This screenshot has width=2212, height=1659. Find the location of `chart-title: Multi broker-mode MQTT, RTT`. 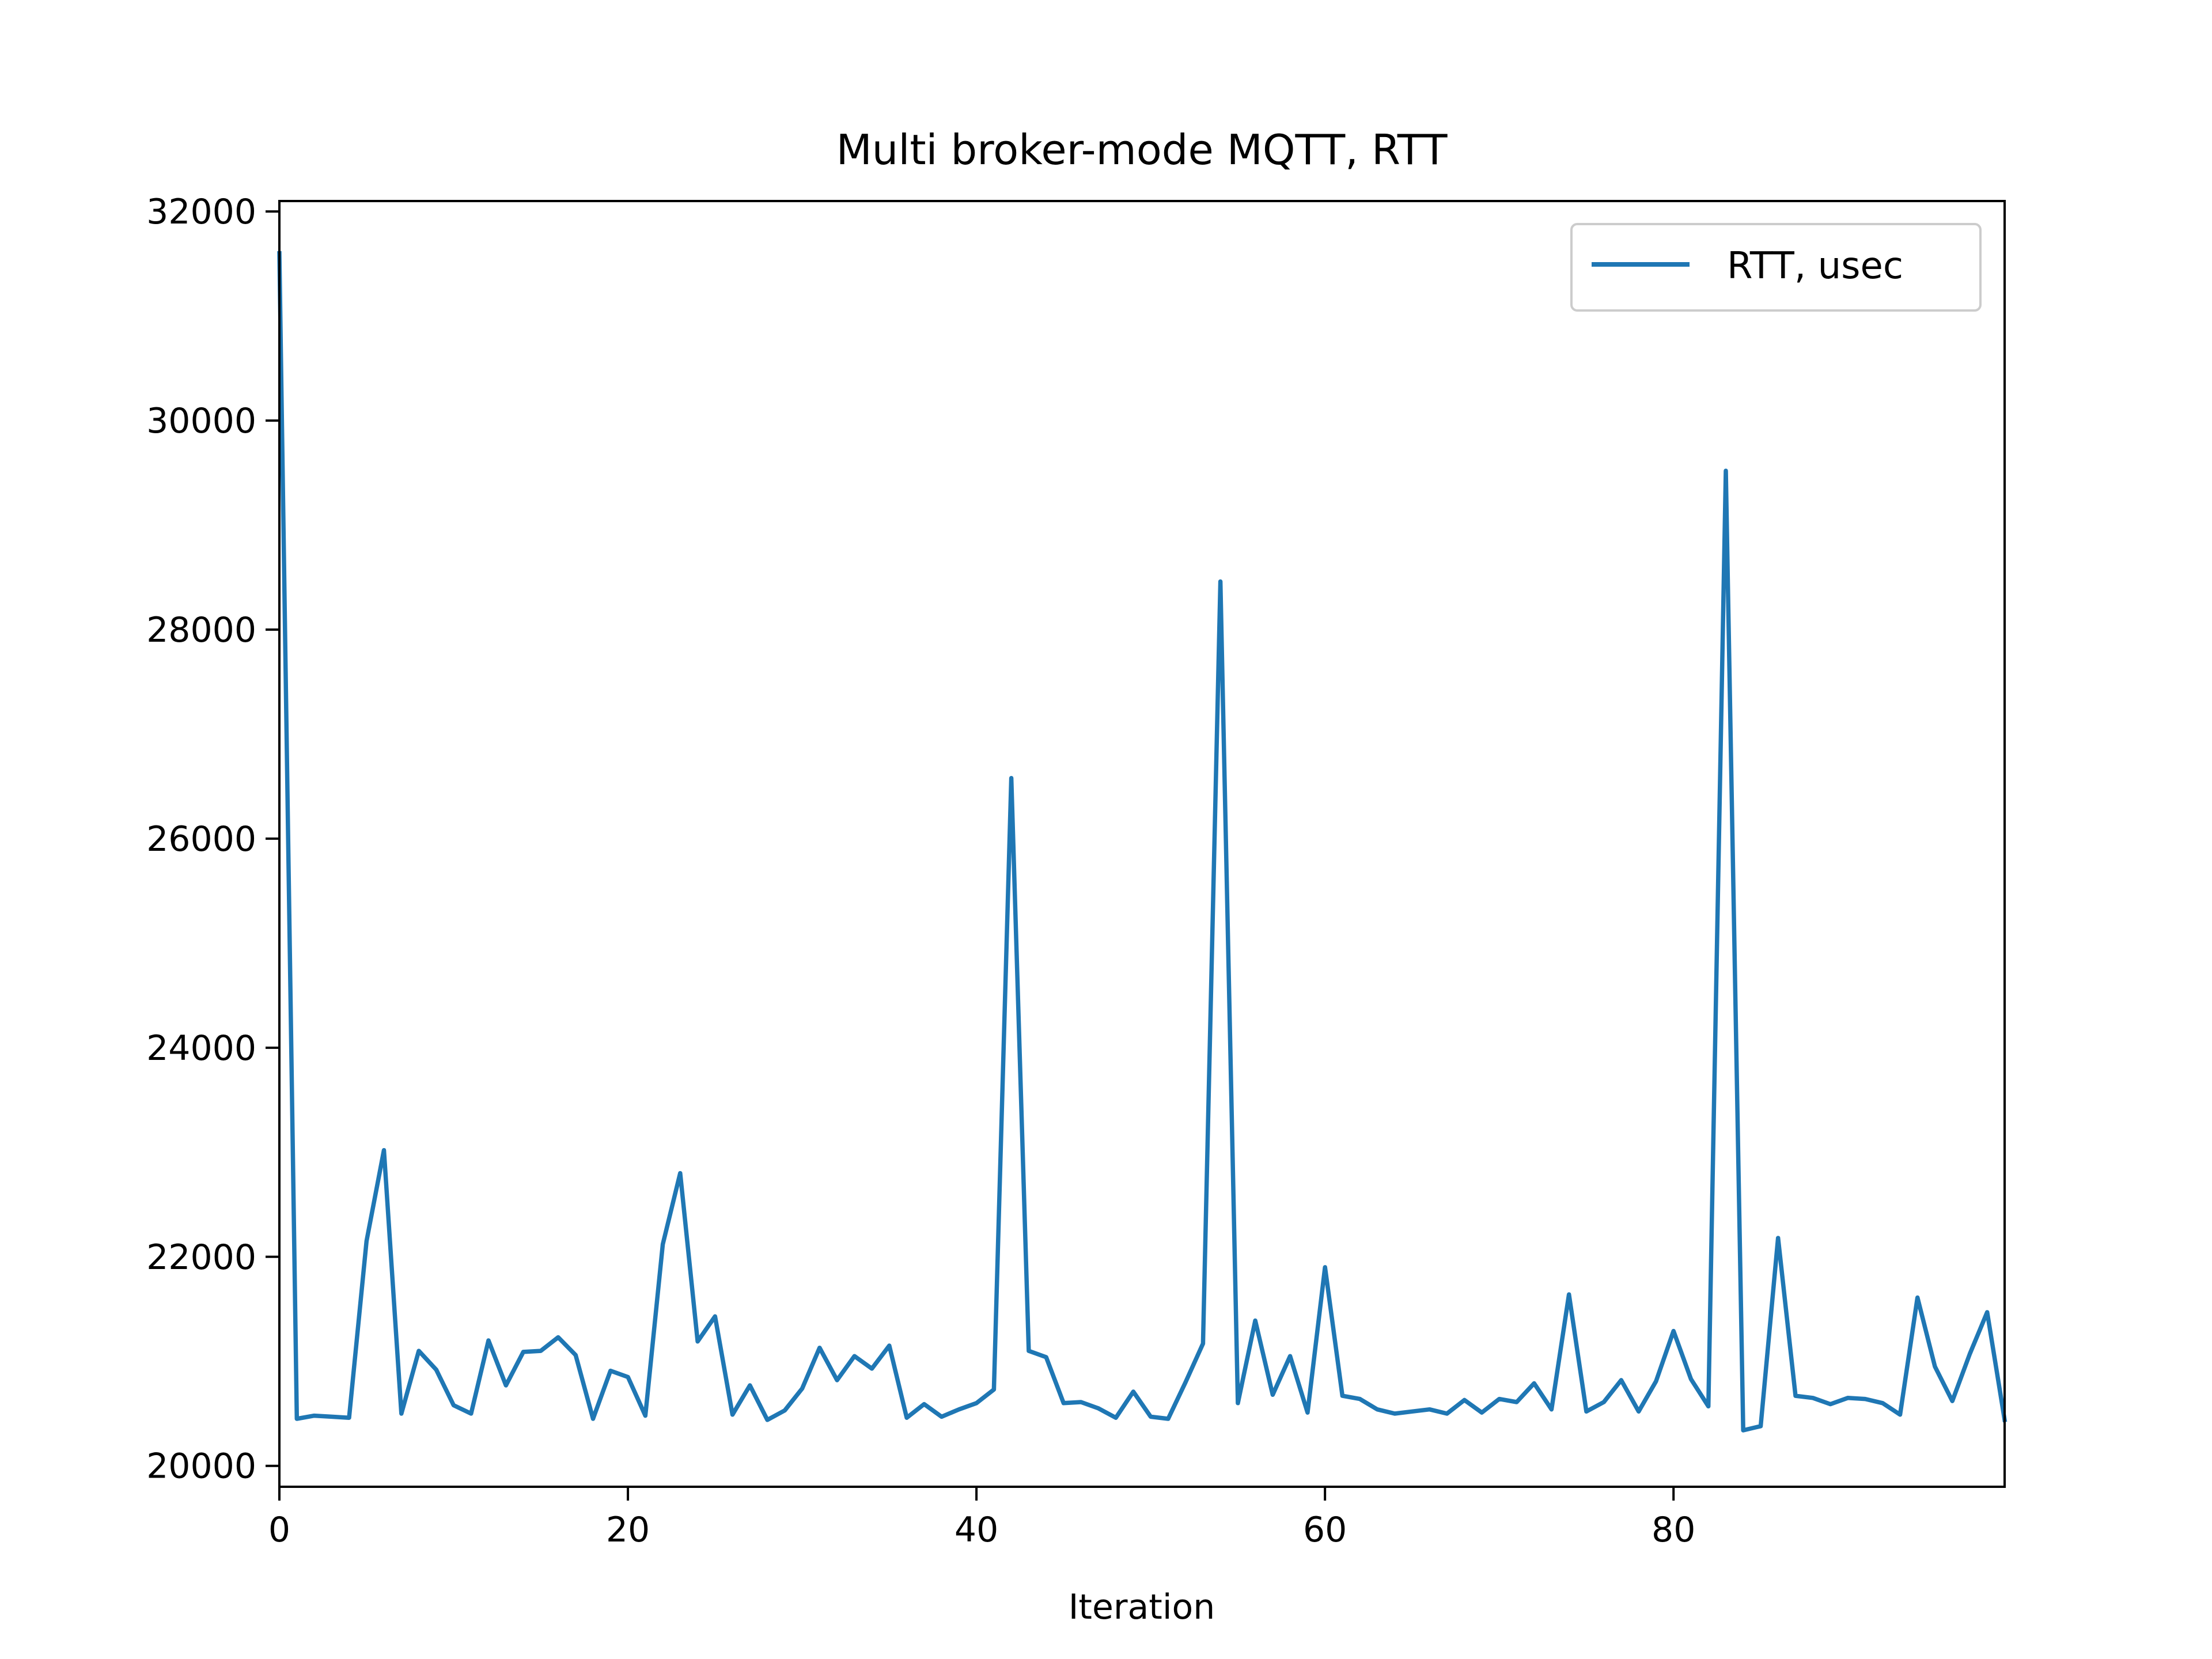

chart-title: Multi broker-mode MQTT, RTT is located at coordinates (1142, 150).